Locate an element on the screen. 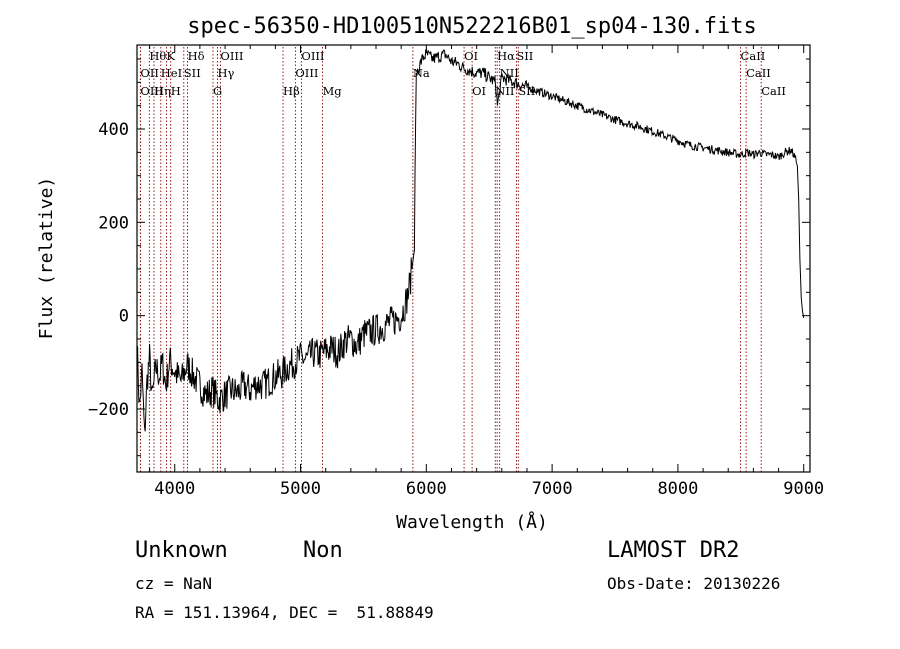  line-label: Mg is located at coordinates (333, 91).